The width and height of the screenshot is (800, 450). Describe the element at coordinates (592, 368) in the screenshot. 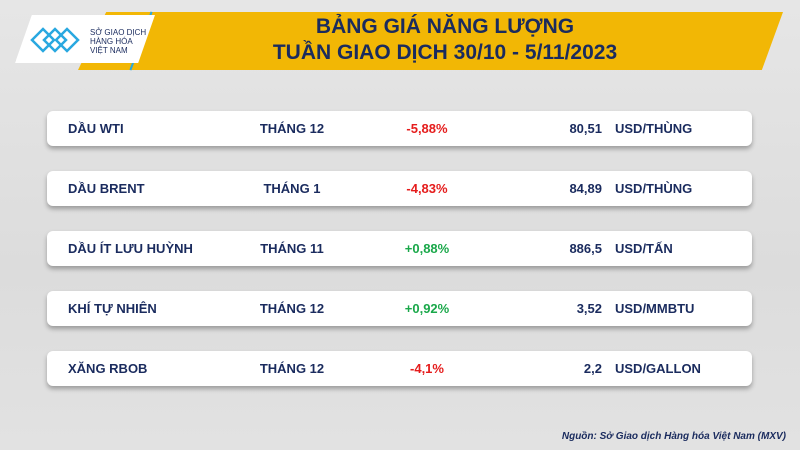

I see `price: 2,2` at that location.